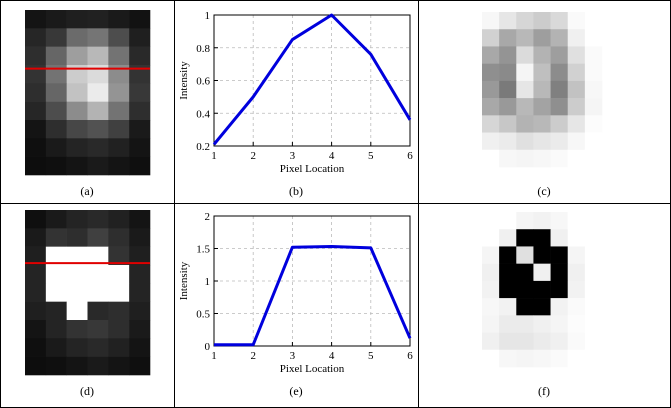 The image size is (671, 408). What do you see at coordinates (203, 147) in the screenshot?
I see `chart-b-ytick-label: 0.2` at bounding box center [203, 147].